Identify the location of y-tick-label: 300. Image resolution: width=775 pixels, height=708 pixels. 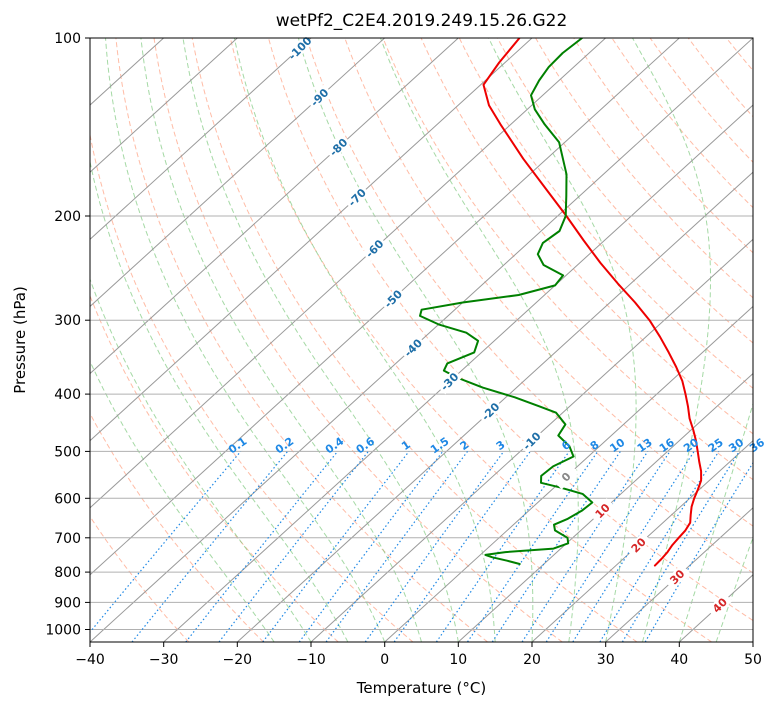
(67, 321).